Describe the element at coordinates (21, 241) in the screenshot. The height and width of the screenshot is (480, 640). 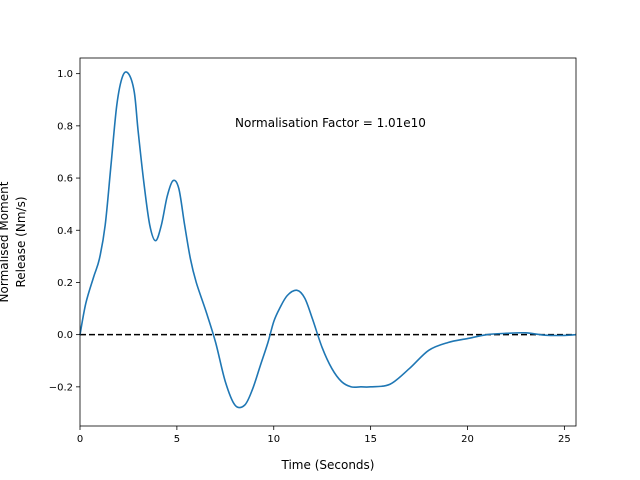
I see `y-axis-label-line2: Release (Nm/s)` at that location.